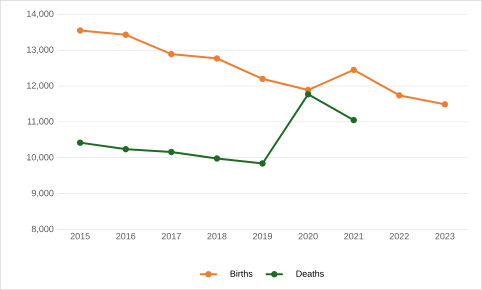 Image resolution: width=482 pixels, height=290 pixels. Describe the element at coordinates (262, 236) in the screenshot. I see `x-tick-label: 2019` at that location.